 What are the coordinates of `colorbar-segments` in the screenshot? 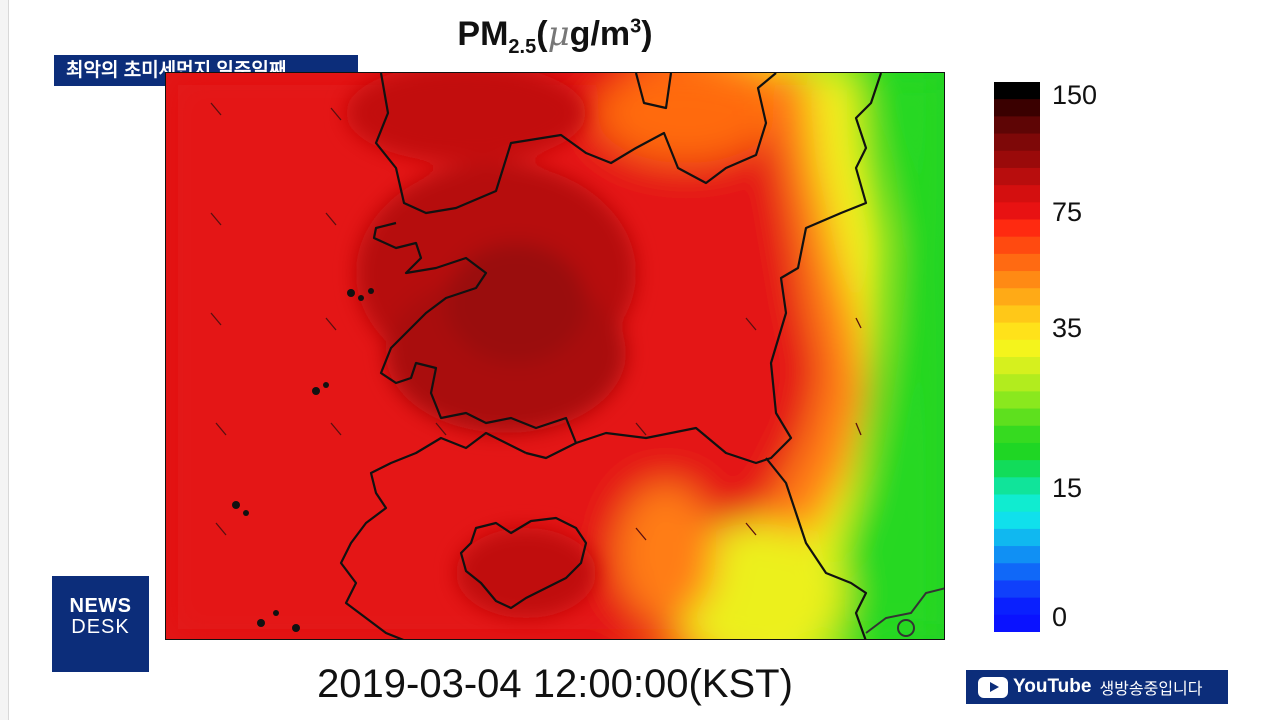 It's located at (1017, 357).